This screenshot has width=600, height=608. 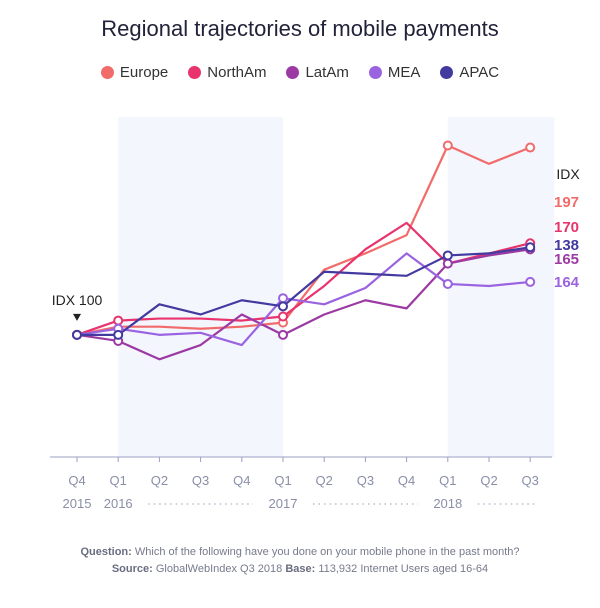 I want to click on year-label-2016: 2016, so click(x=118, y=503).